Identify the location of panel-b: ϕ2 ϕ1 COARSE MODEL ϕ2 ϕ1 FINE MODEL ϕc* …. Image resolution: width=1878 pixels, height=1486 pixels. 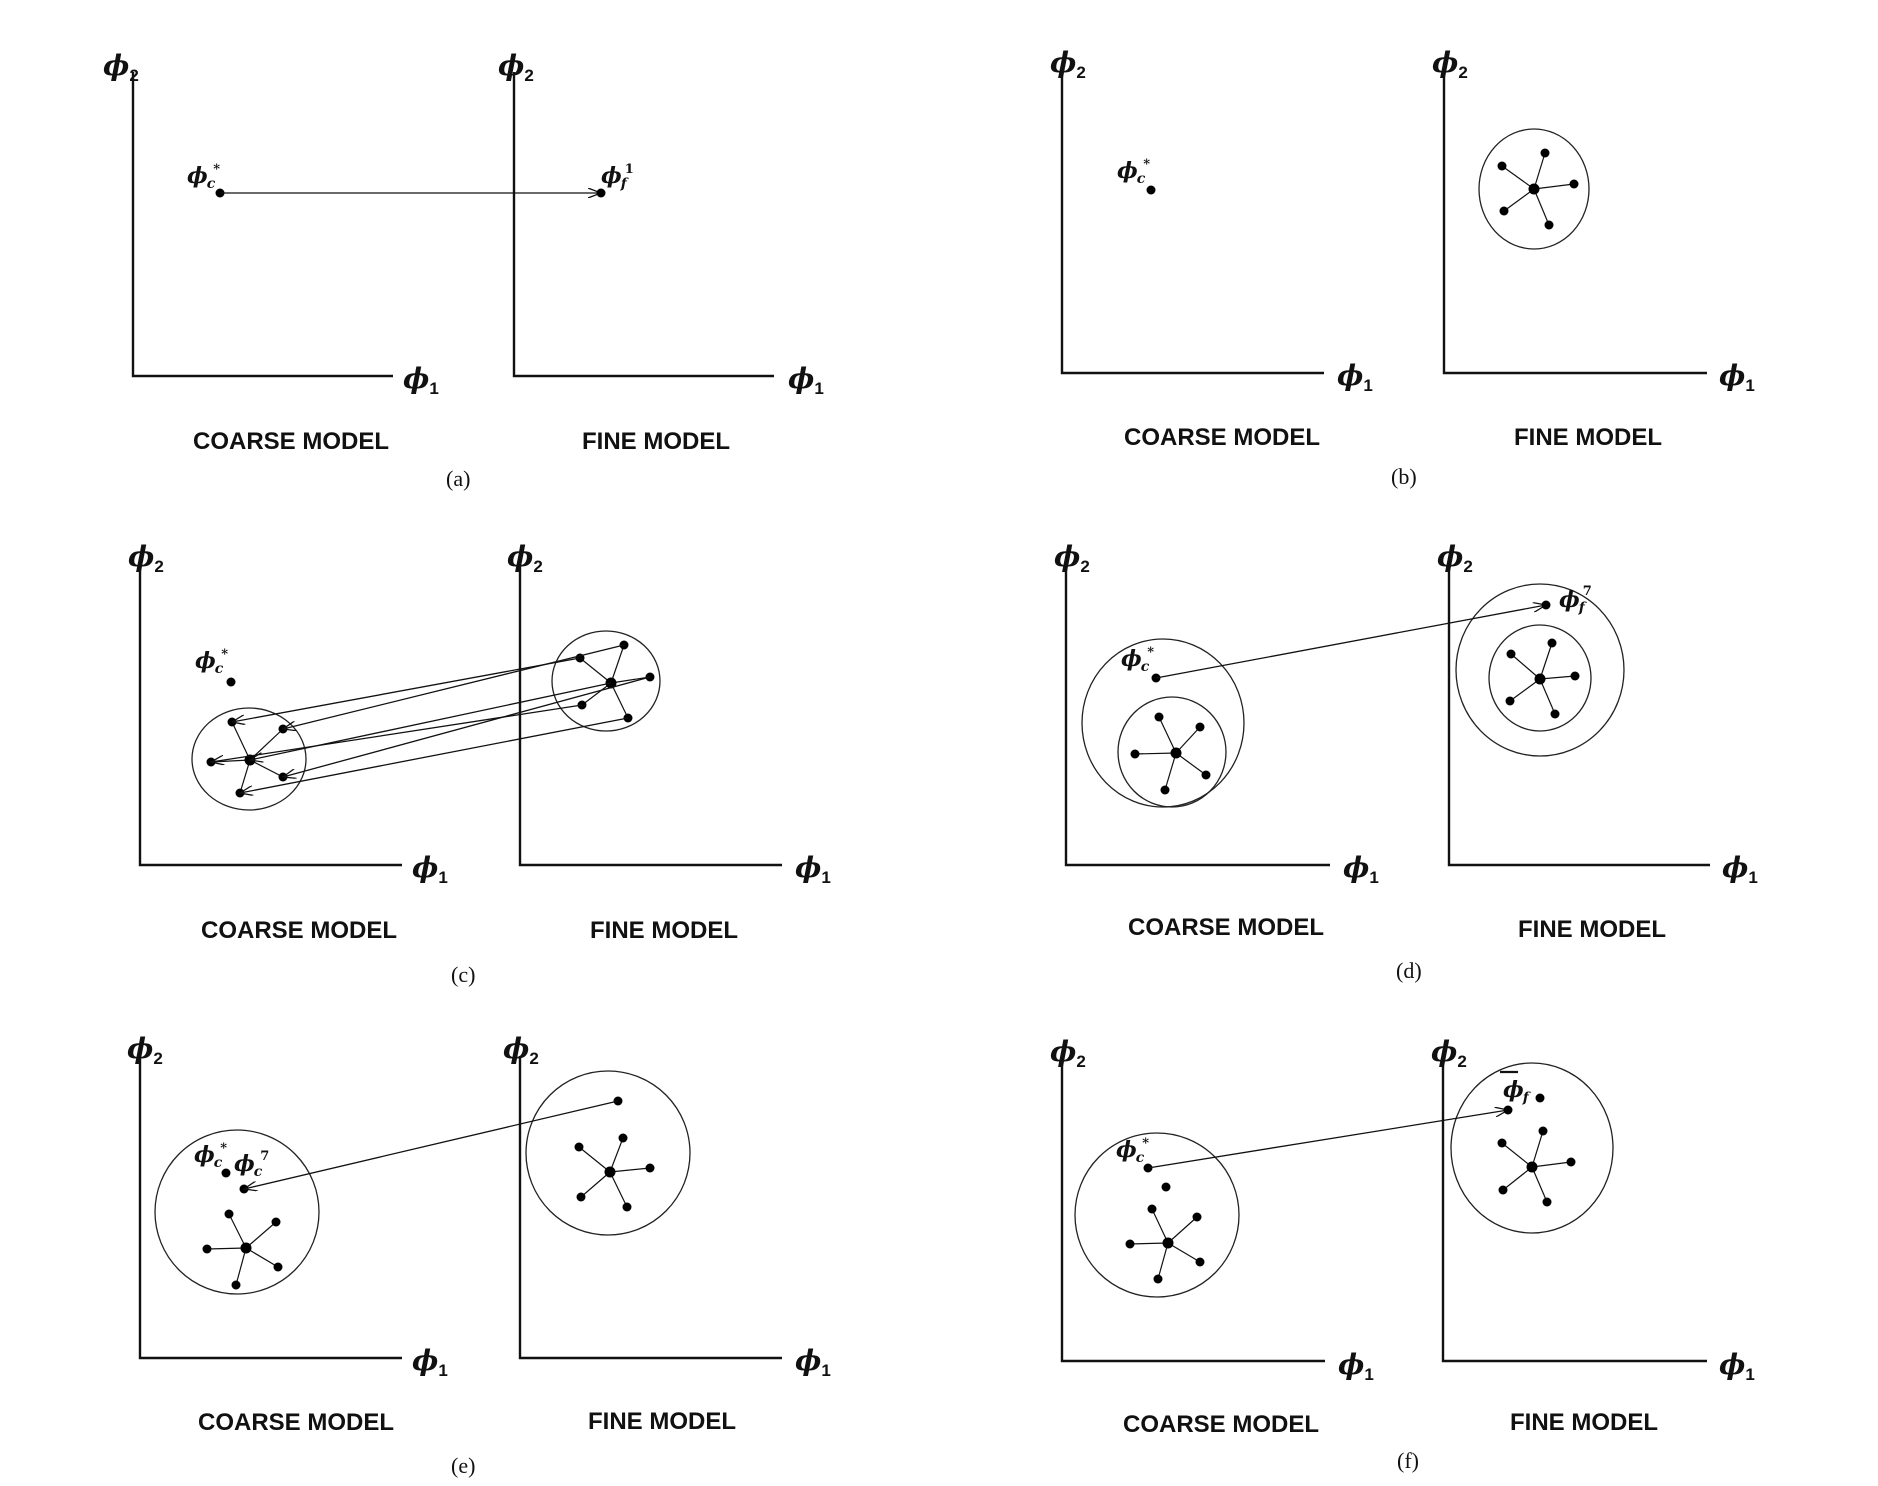
(1402, 267).